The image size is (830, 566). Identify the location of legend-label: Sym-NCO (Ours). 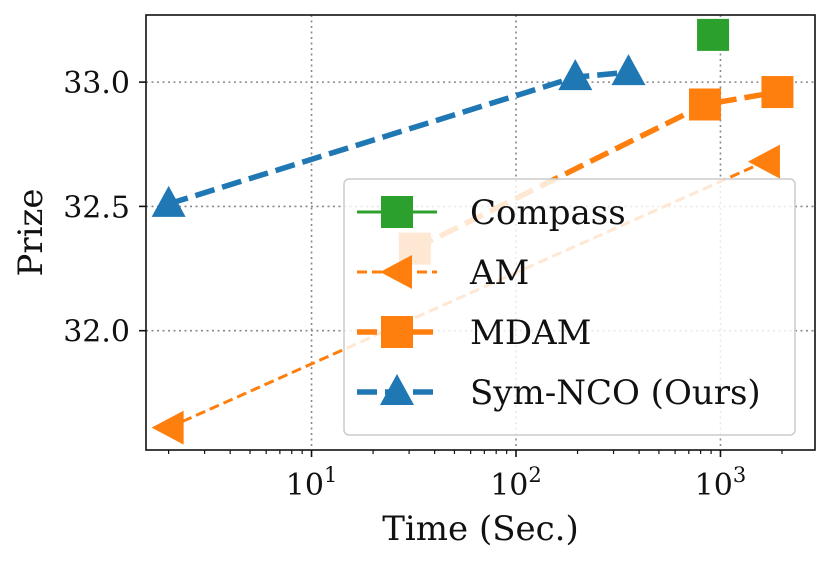
(615, 393).